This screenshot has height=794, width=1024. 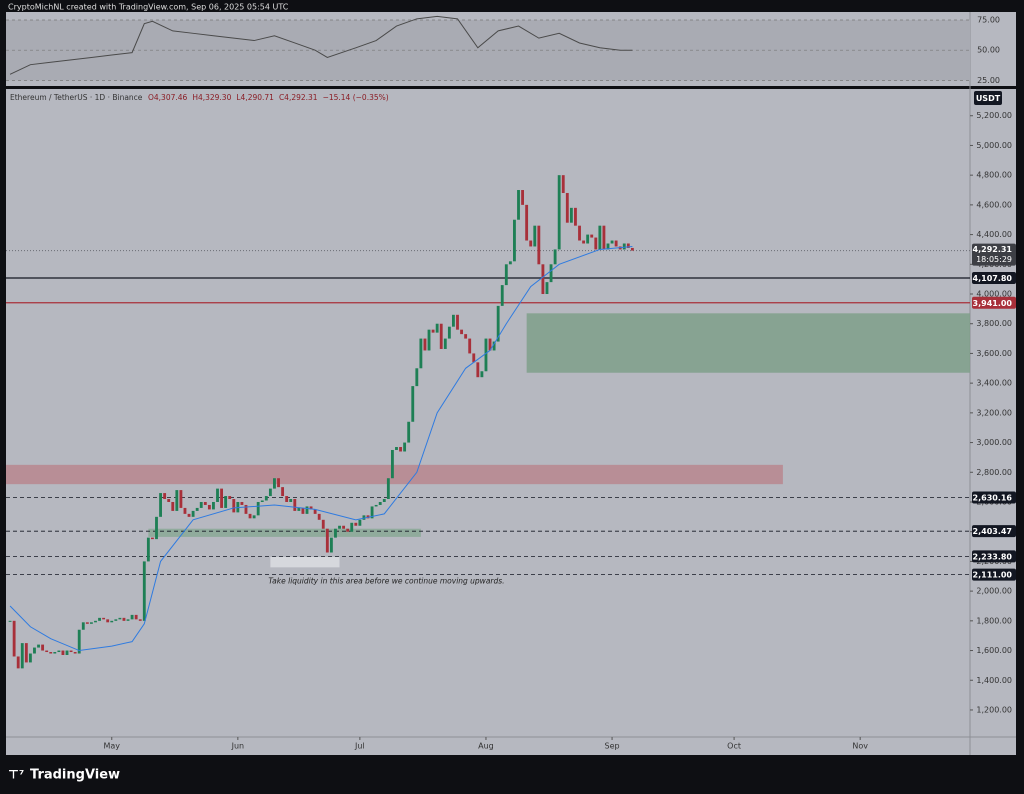 I want to click on x-tick-label: Aug, so click(x=486, y=746).